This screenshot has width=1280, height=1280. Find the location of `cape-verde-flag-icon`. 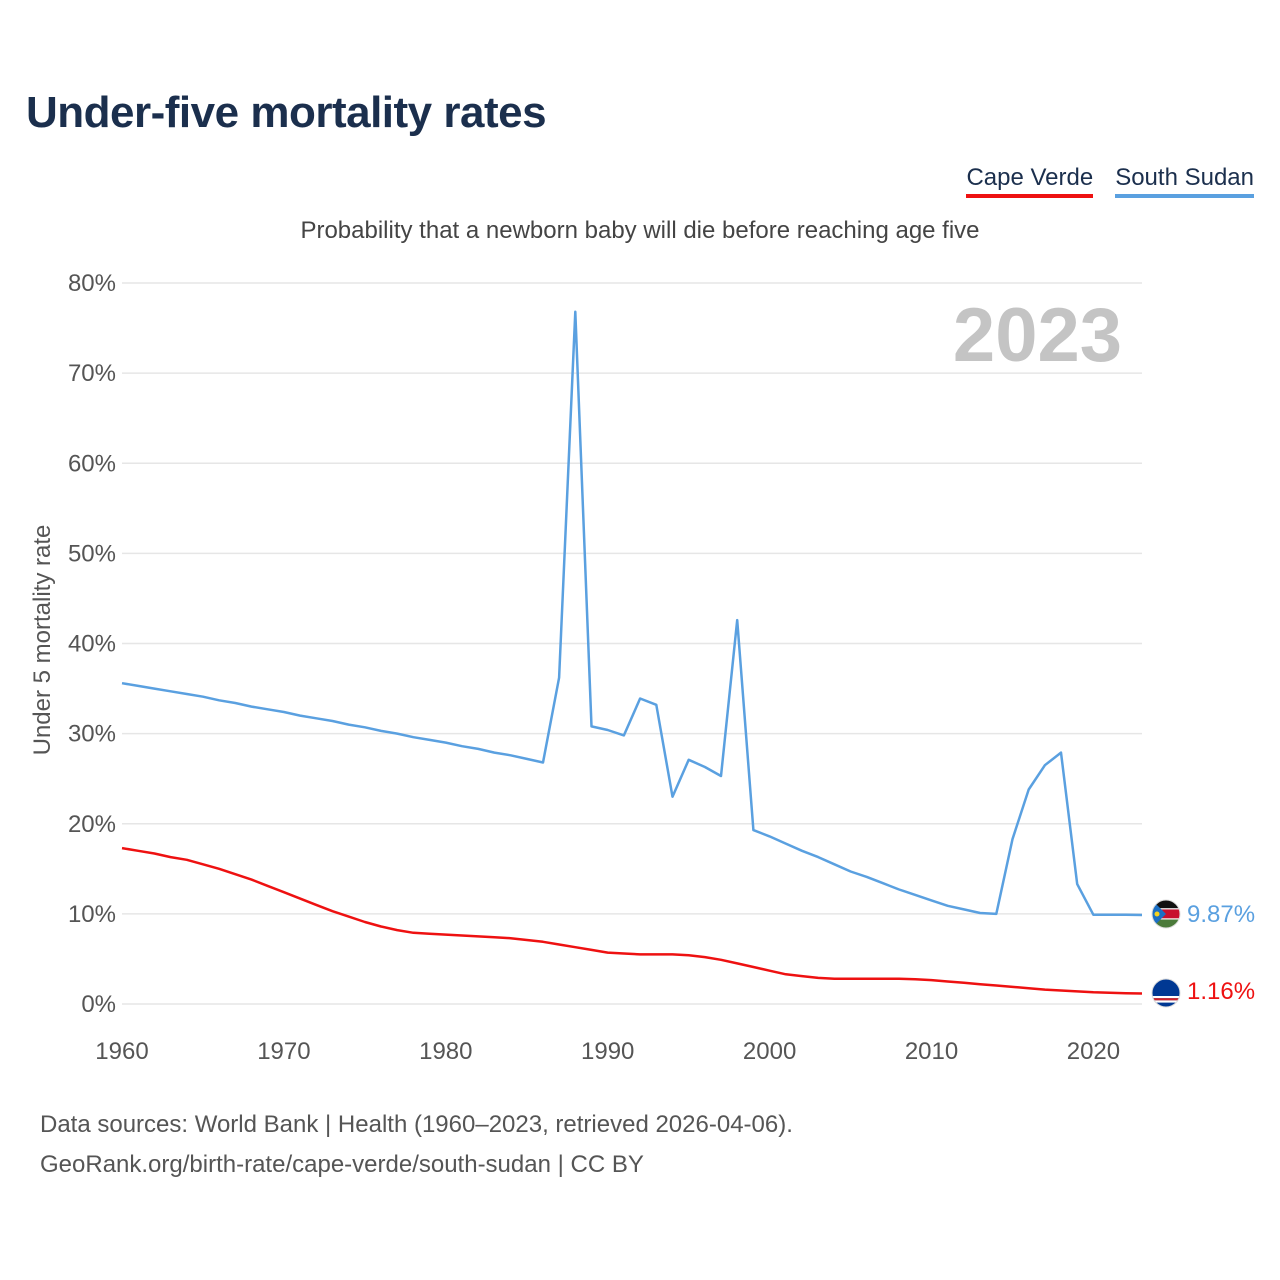

cape-verde-flag-icon is located at coordinates (1166, 993).